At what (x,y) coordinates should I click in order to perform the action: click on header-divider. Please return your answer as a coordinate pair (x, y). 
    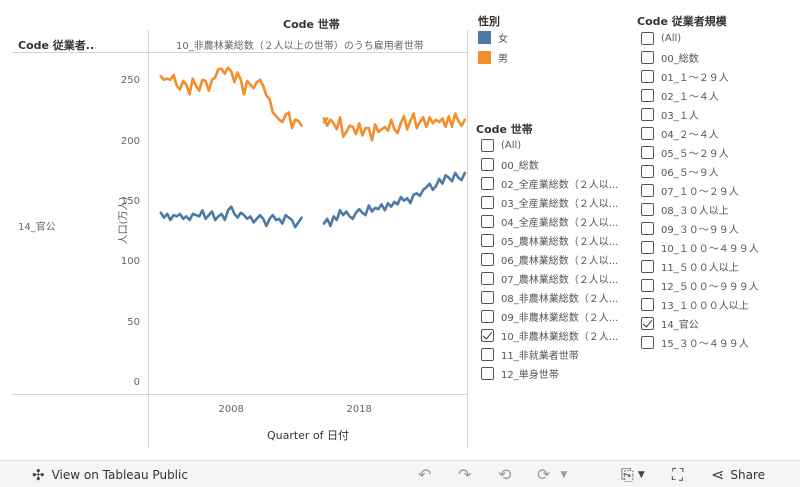
    Looking at the image, I should click on (240, 52).